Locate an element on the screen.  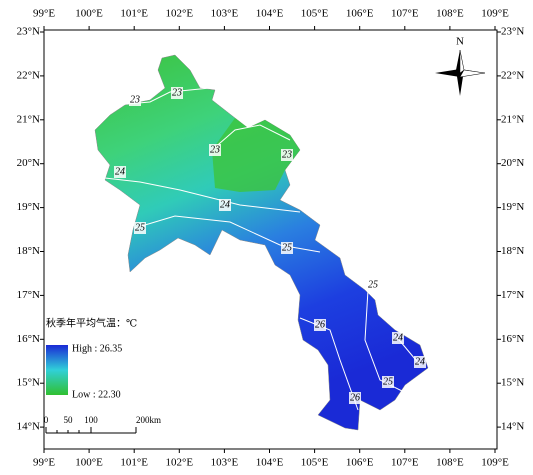
scale-labels: 0 50 100 200km is located at coordinates (102, 420).